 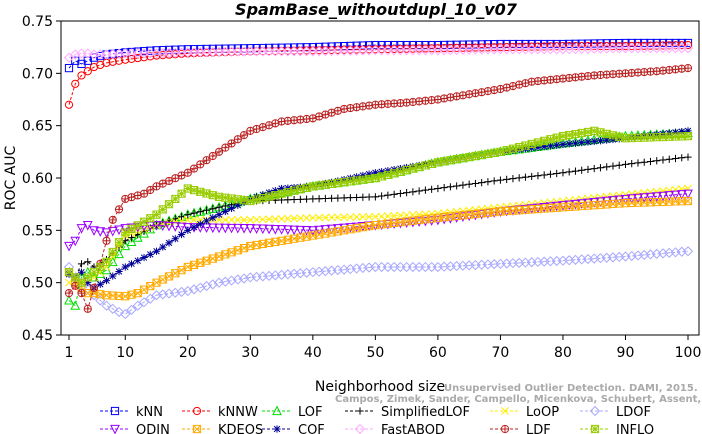 I want to click on y-tick-label: 0.55, so click(x=37, y=231).